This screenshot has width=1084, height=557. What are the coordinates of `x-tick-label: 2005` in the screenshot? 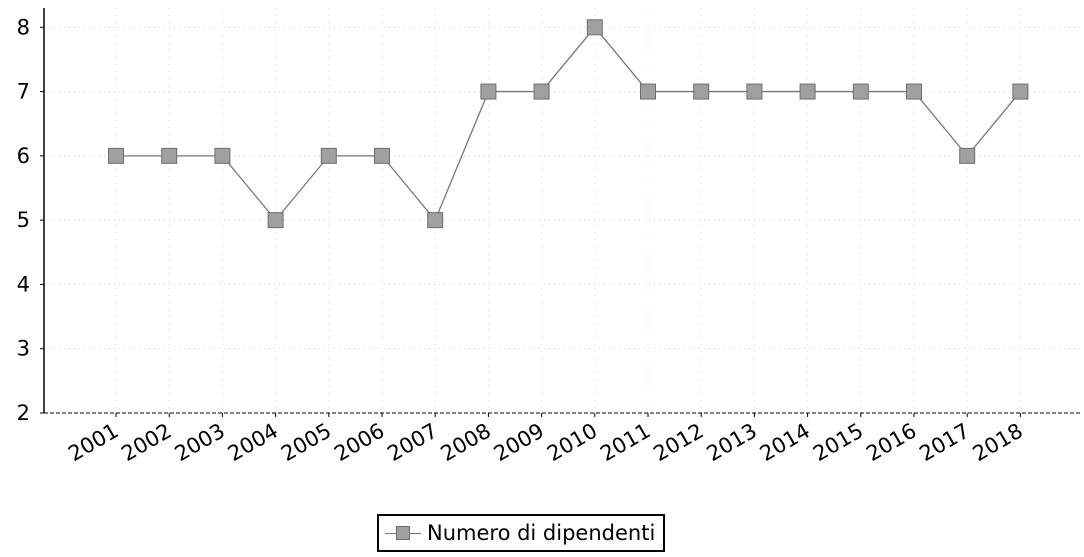 It's located at (306, 443).